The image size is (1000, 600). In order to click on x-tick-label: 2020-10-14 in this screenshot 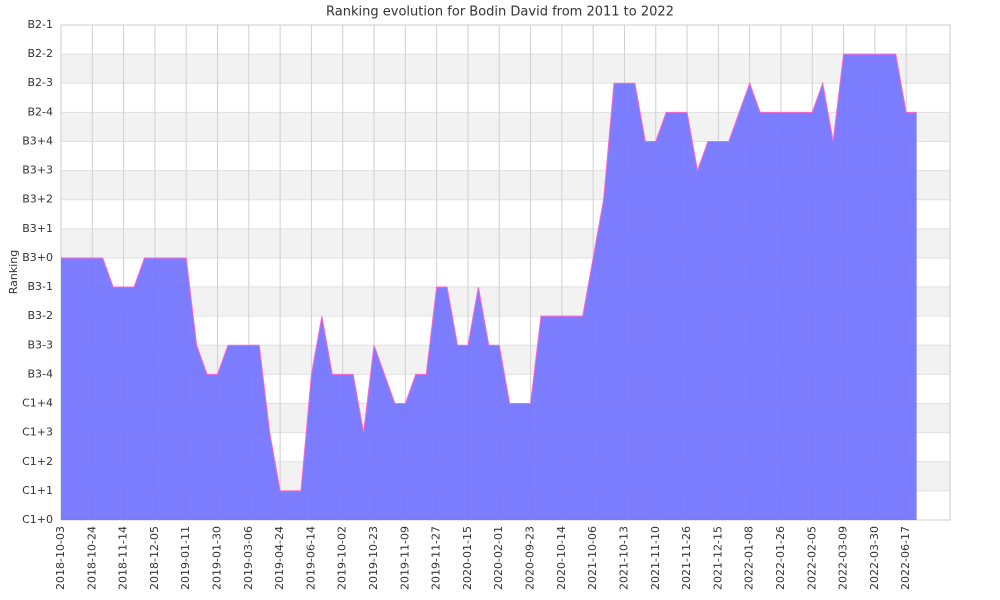, I will do `click(561, 558)`.